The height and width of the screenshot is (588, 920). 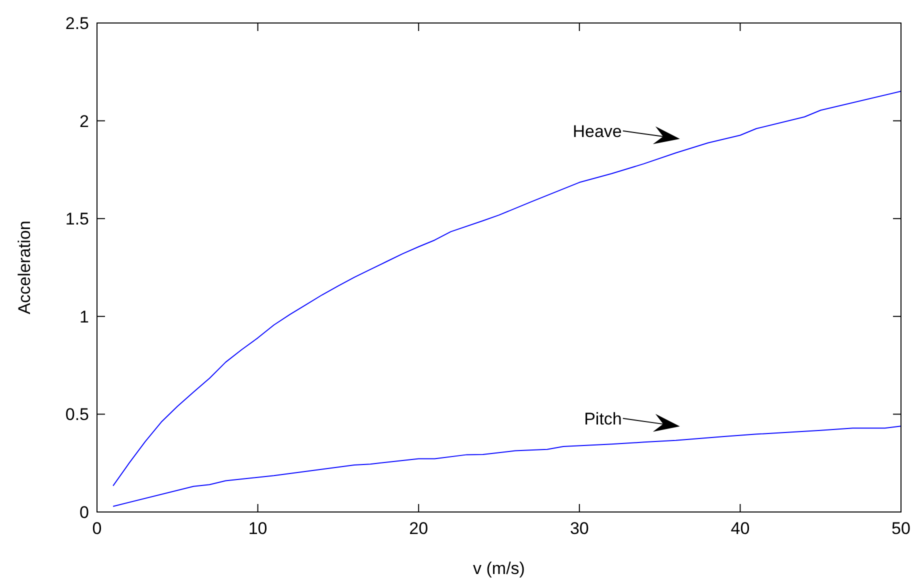 What do you see at coordinates (84, 121) in the screenshot?
I see `y-tick-label: 2` at bounding box center [84, 121].